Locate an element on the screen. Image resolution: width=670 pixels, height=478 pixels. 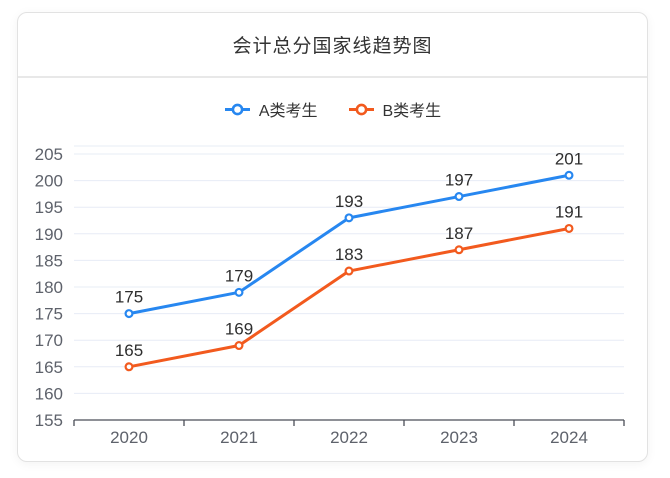
legend-label: A类考生 is located at coordinates (288, 111).